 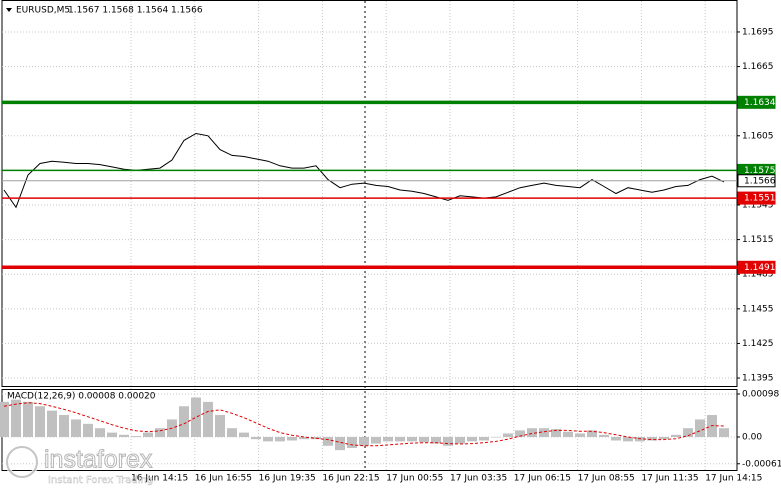 I want to click on x-tick-label: 17 Jun 00:55, so click(x=414, y=479).